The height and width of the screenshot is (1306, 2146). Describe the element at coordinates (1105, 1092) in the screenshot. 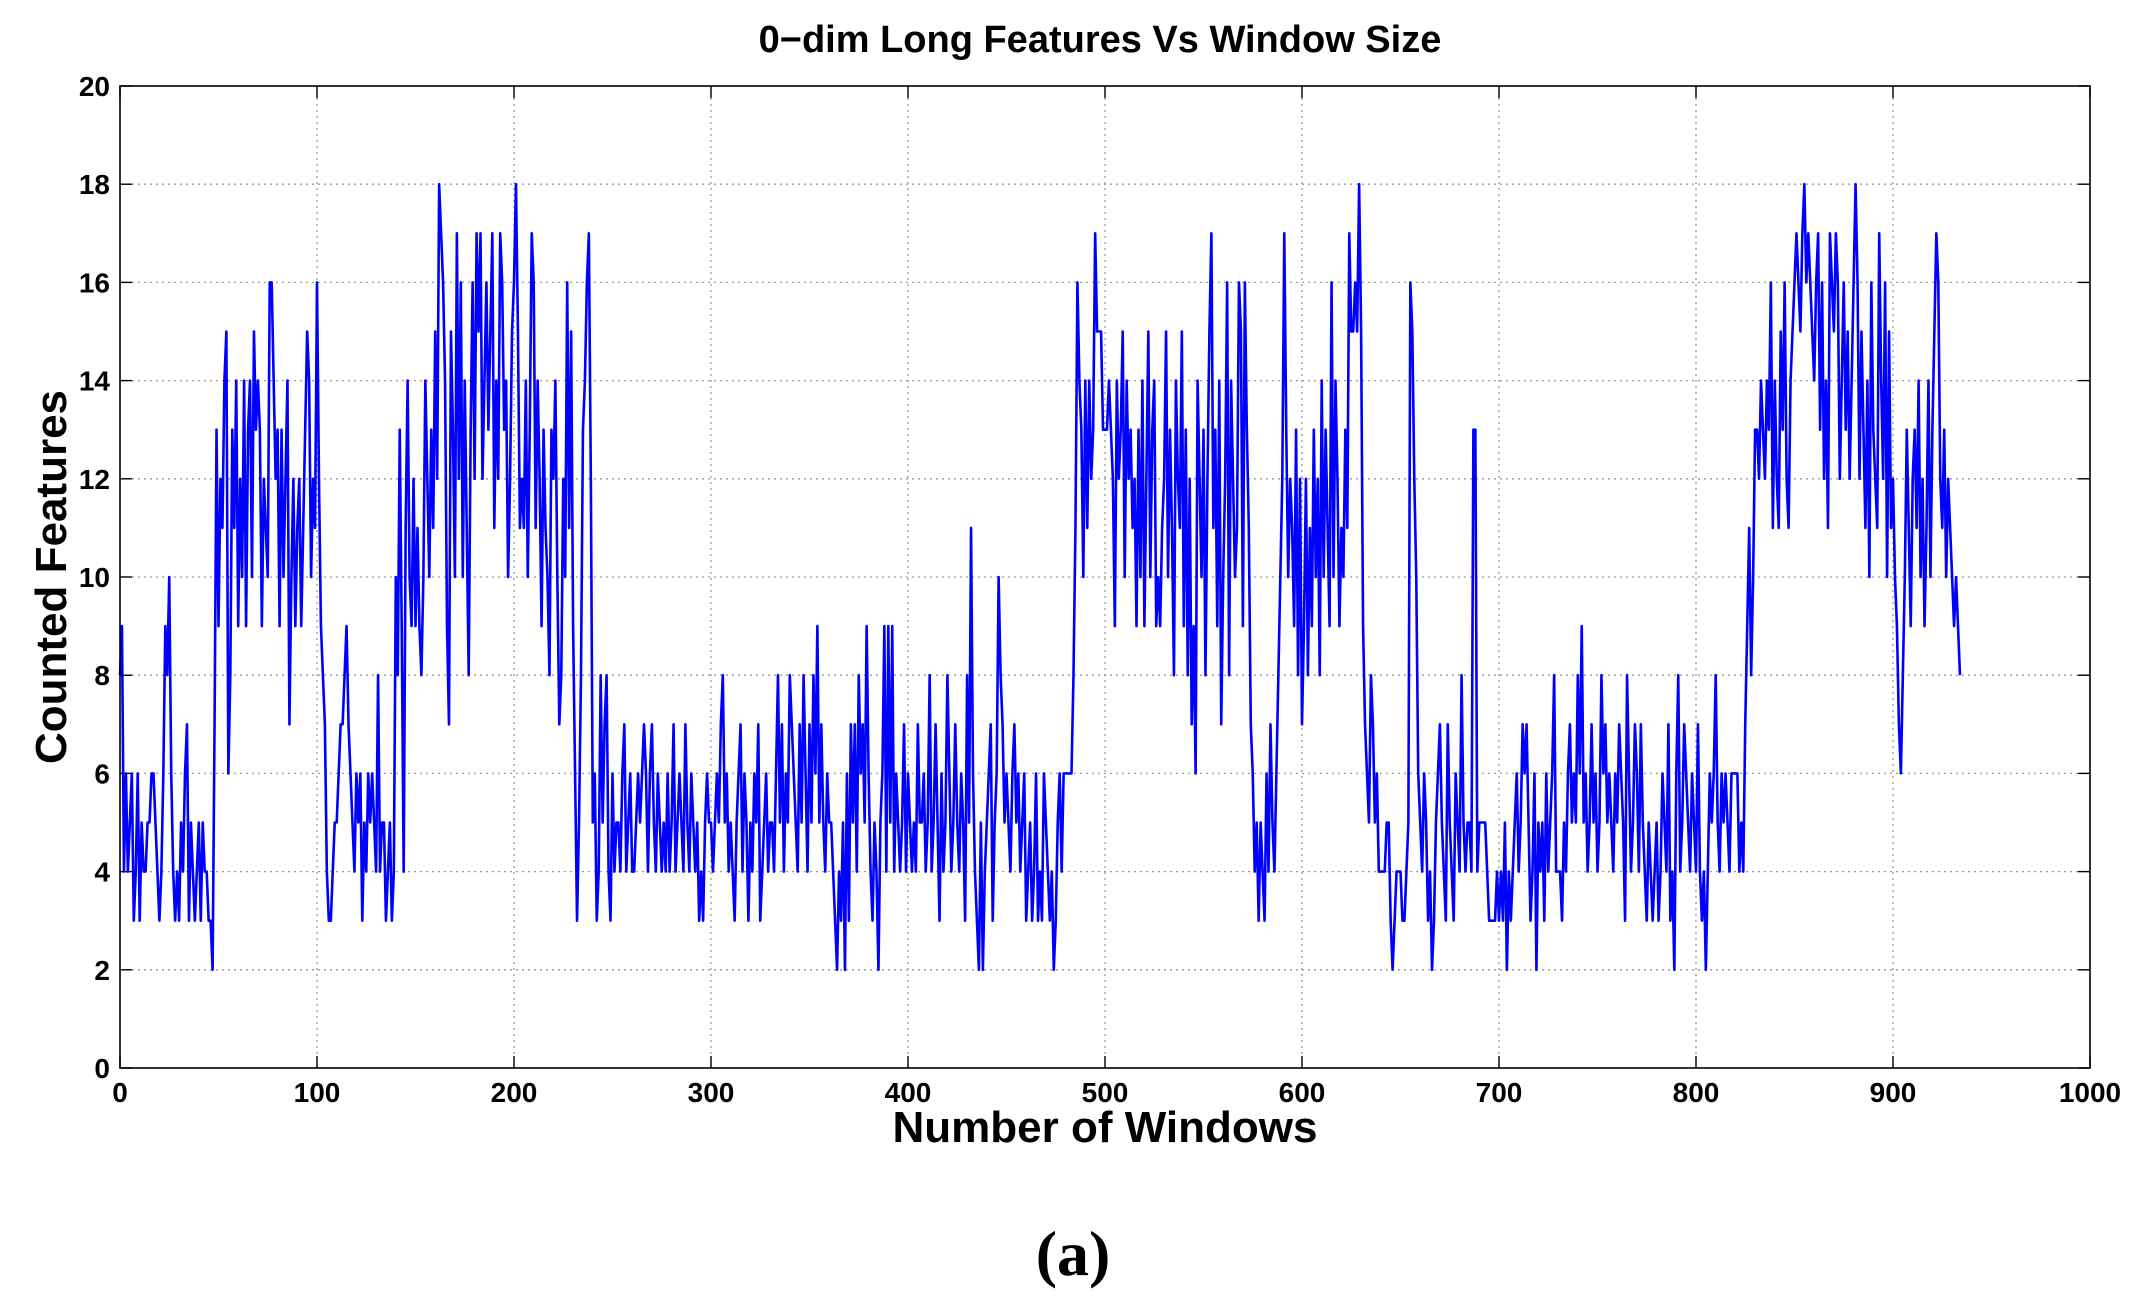

I see `x-tick-label: 500` at that location.